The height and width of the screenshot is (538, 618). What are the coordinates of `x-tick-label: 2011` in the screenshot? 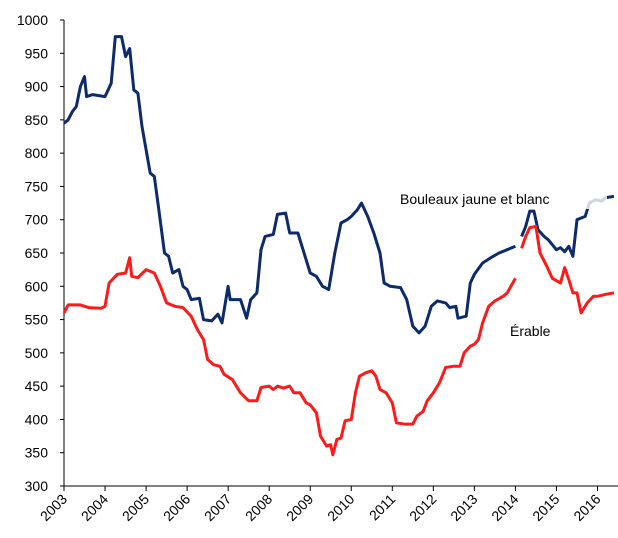 It's located at (382, 507).